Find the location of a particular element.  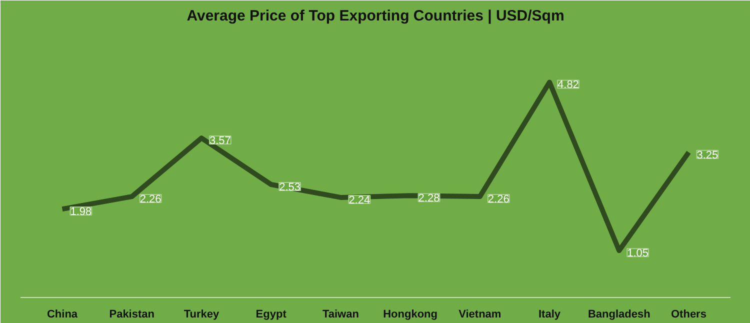

x-tick-label: Italy is located at coordinates (550, 314).